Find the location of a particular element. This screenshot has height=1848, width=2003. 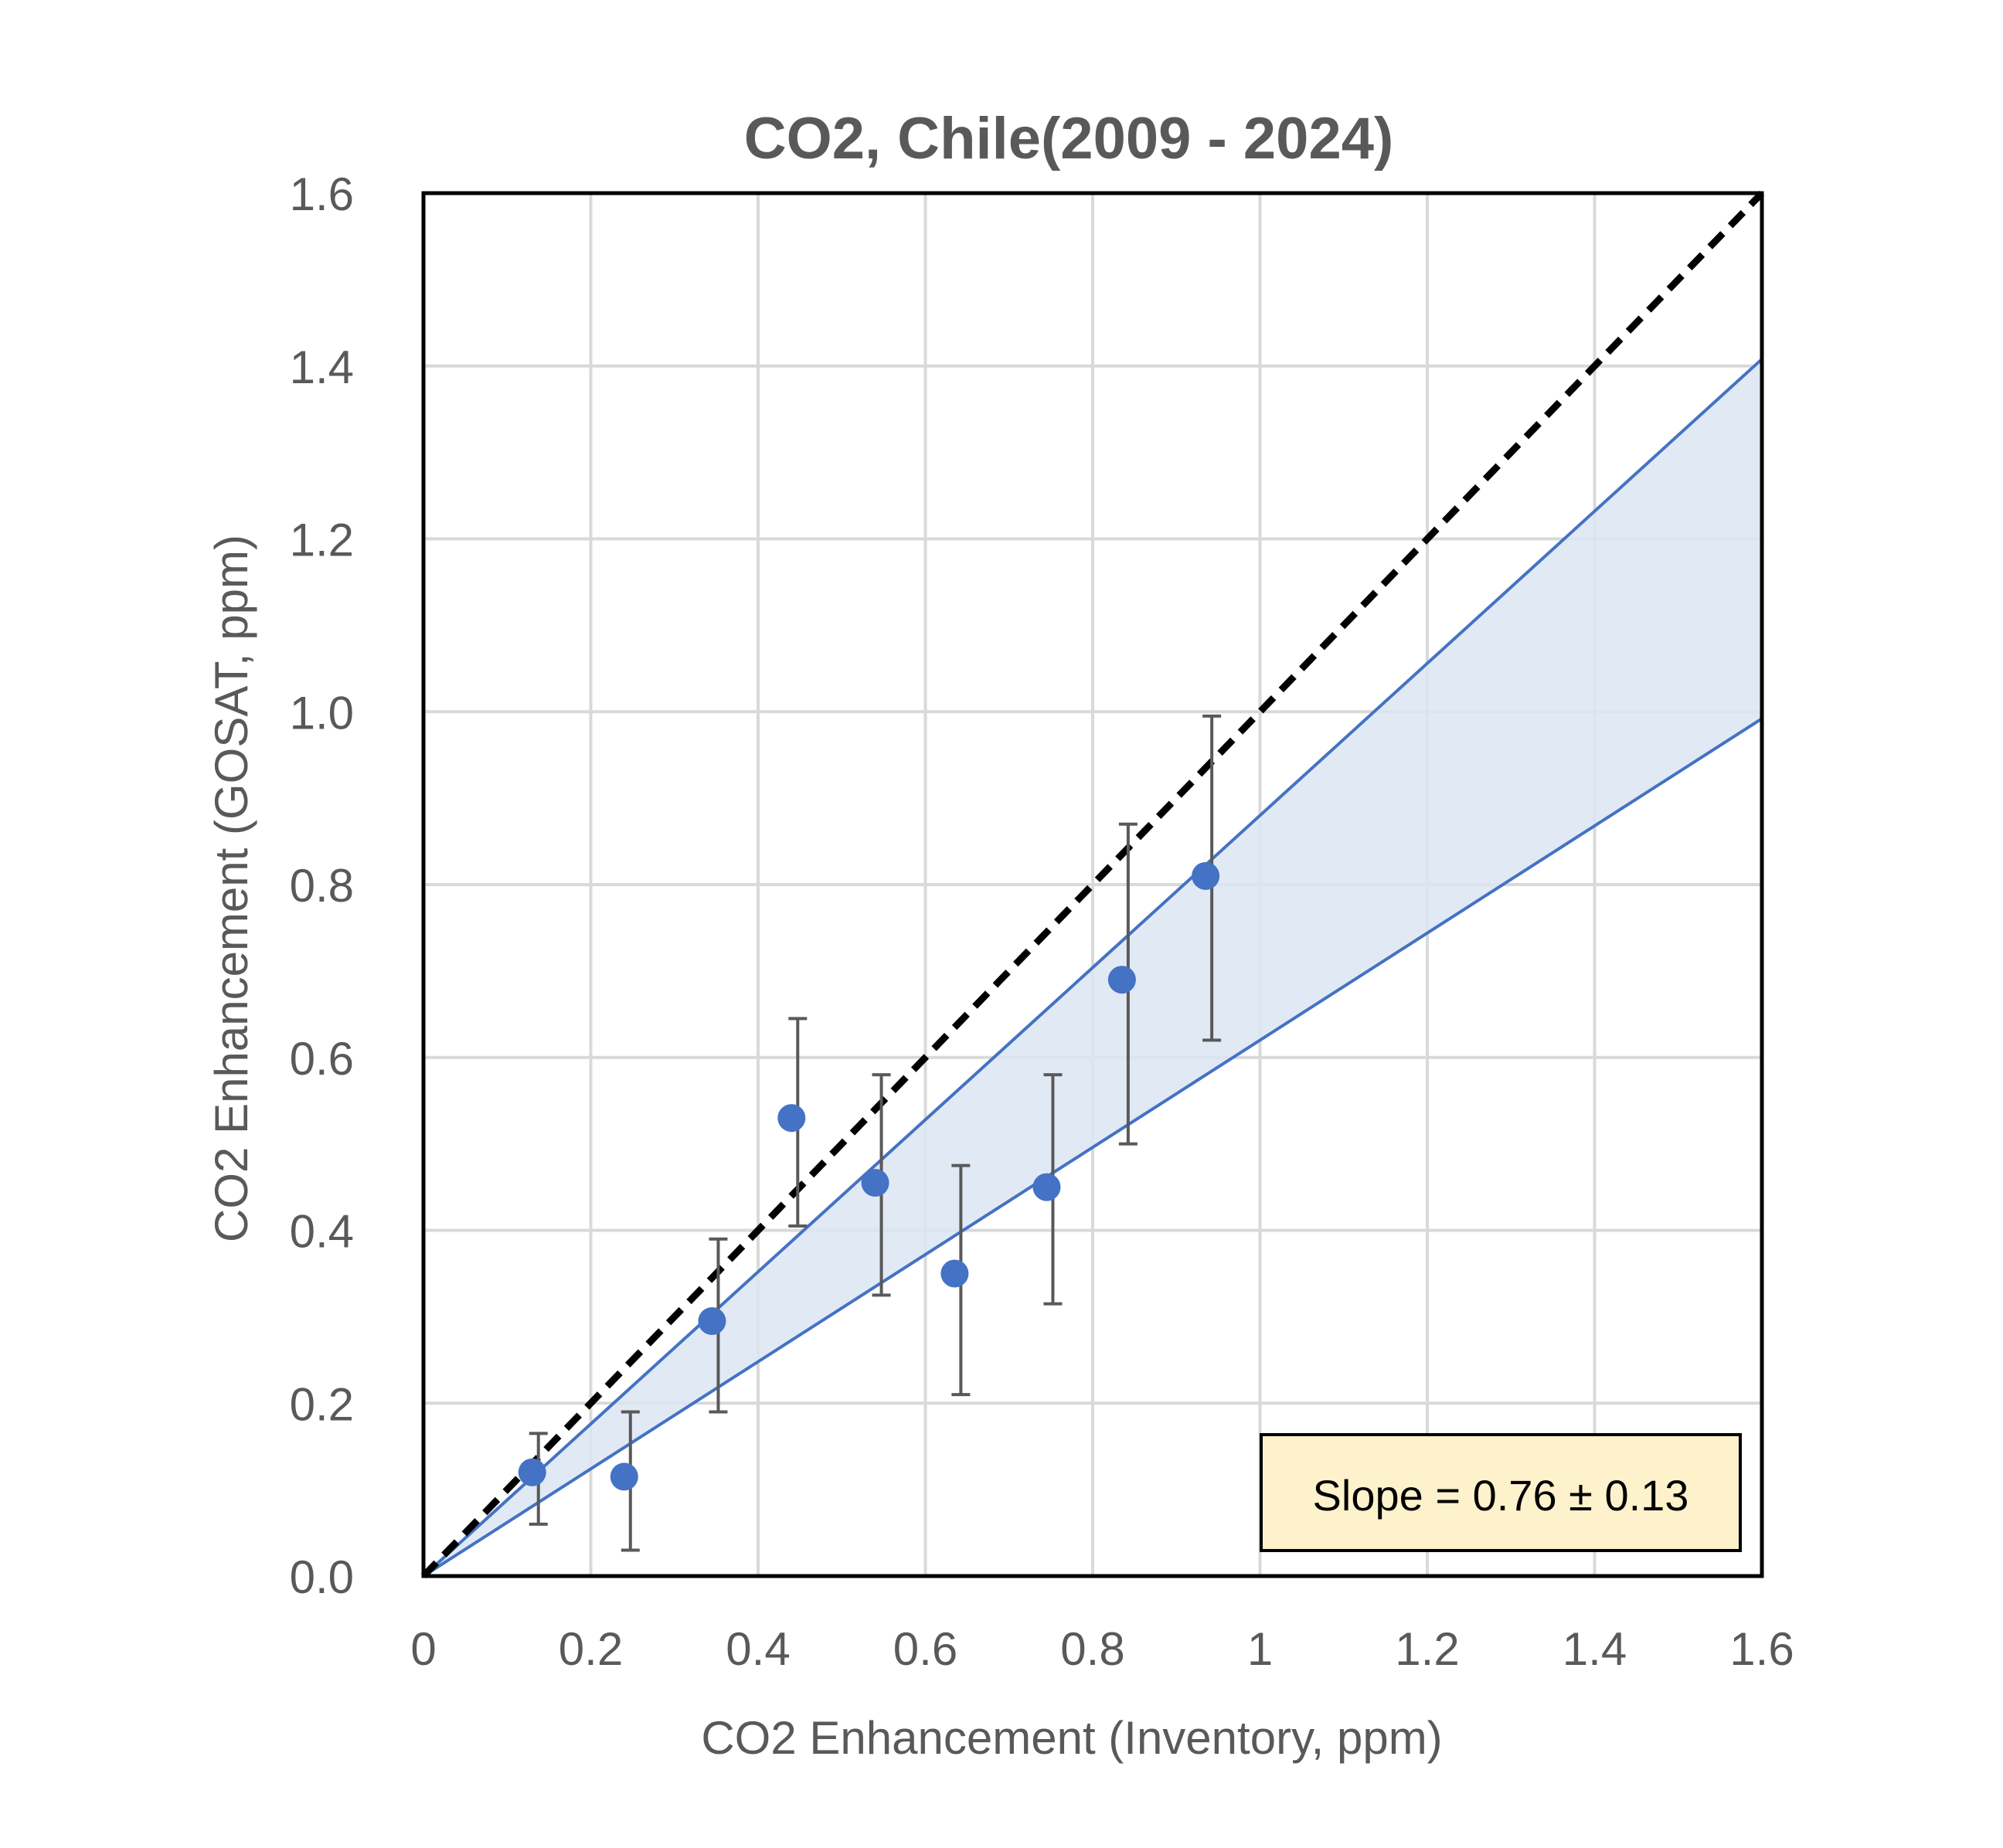

x-tick-labels: 0 0.2 0.4 0.6 0.8 1 1.2 1.4 1.6 is located at coordinates (1102, 1649).